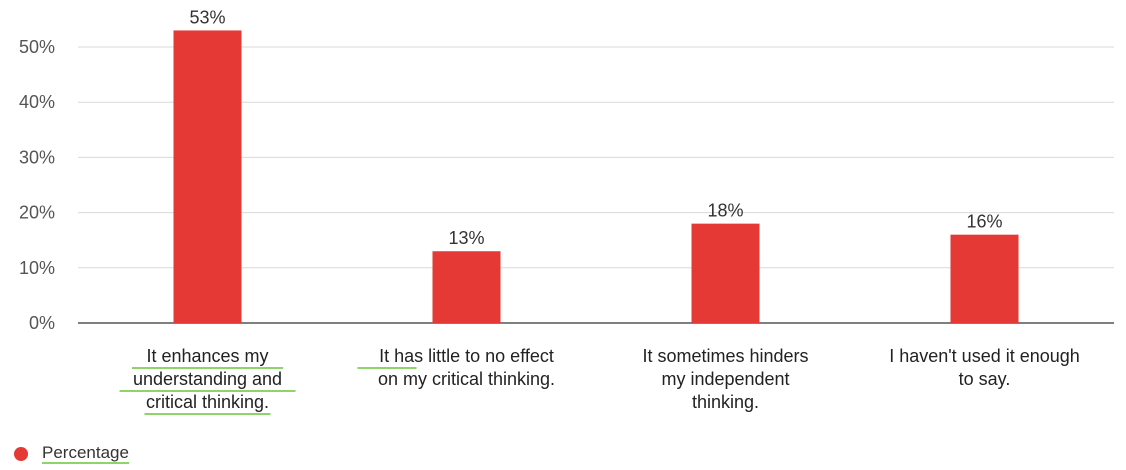  Describe the element at coordinates (42, 323) in the screenshot. I see `y-tick-label: 0%` at that location.